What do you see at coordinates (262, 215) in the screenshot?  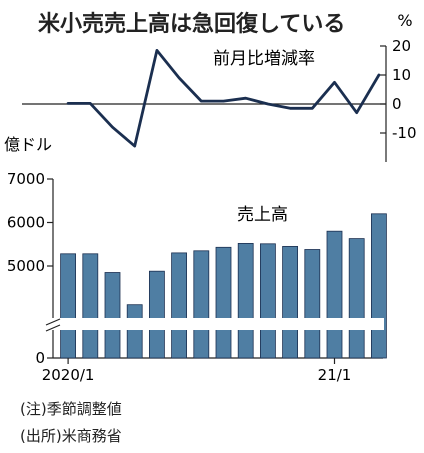 I see `bar-series-label: 売上高` at bounding box center [262, 215].